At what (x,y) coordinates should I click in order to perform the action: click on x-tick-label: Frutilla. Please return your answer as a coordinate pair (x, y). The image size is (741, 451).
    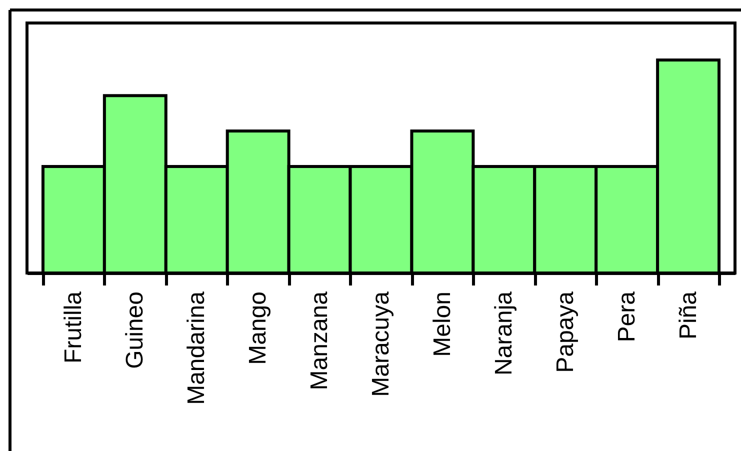
    Looking at the image, I should click on (74, 327).